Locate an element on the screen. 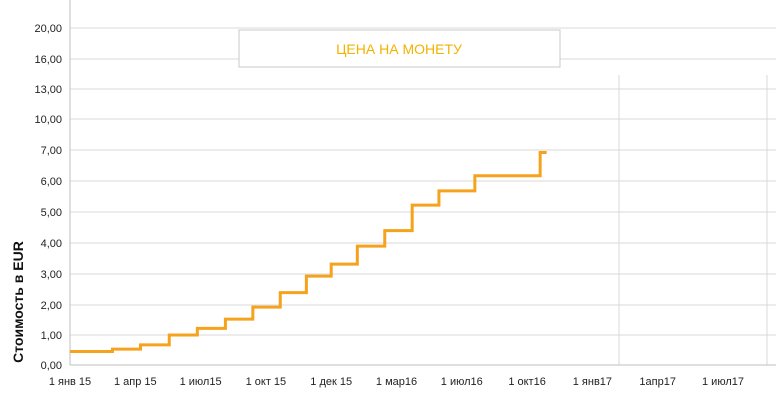 This screenshot has width=776, height=406. x-tick-label: 1 апр 15 is located at coordinates (135, 382).